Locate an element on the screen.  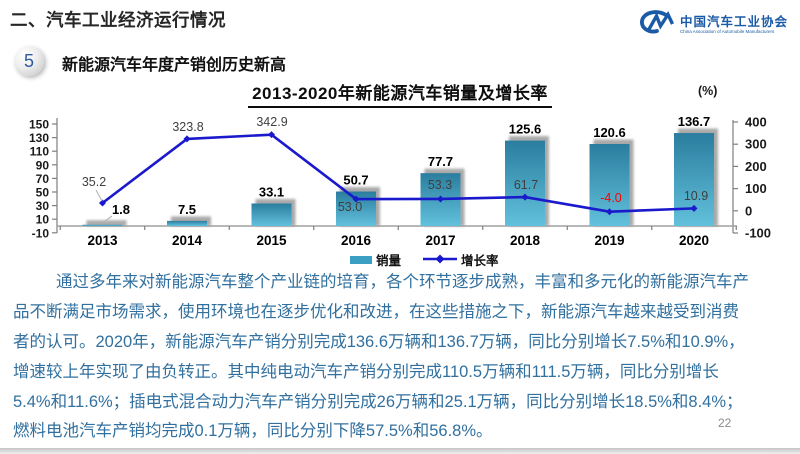
legend-sales-label: 销量 is located at coordinates (389, 261).